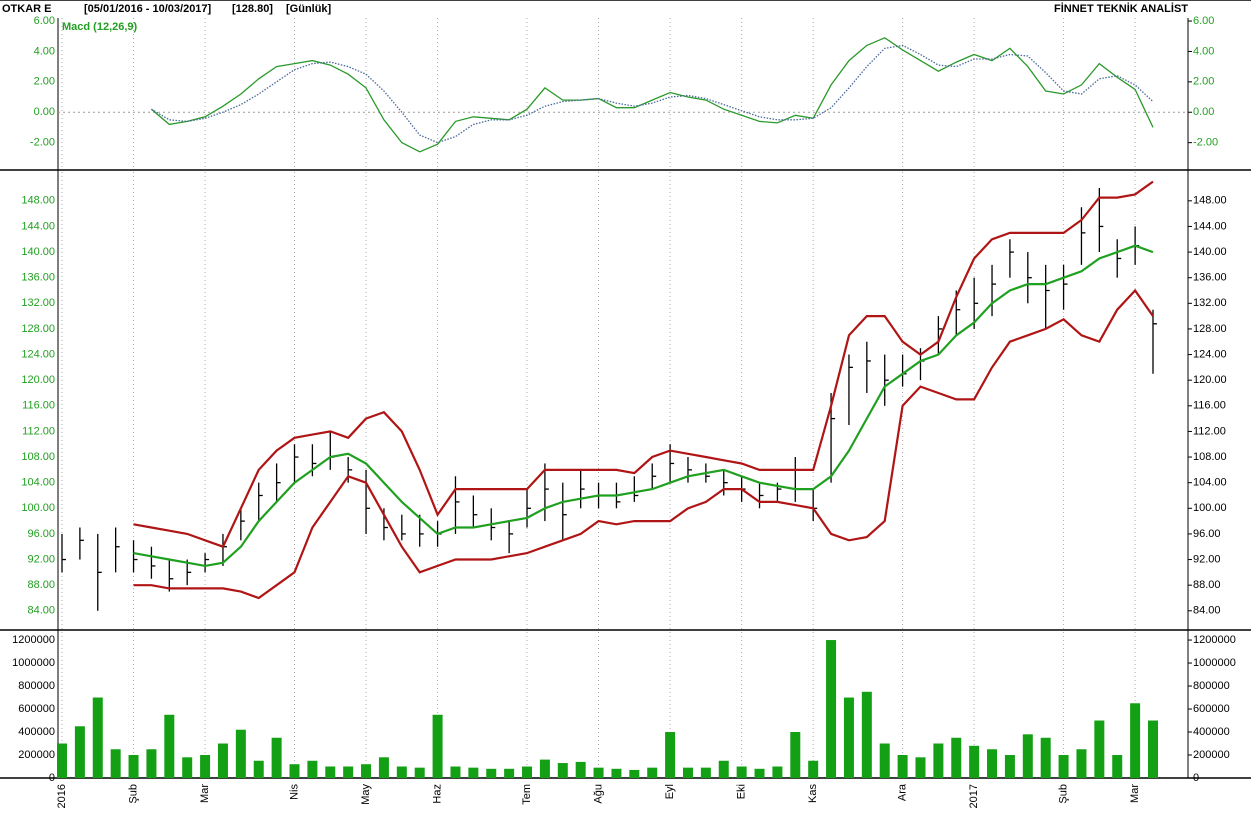 The image size is (1251, 822). Describe the element at coordinates (1135, 793) in the screenshot. I see `x-tick-label: Mar` at that location.